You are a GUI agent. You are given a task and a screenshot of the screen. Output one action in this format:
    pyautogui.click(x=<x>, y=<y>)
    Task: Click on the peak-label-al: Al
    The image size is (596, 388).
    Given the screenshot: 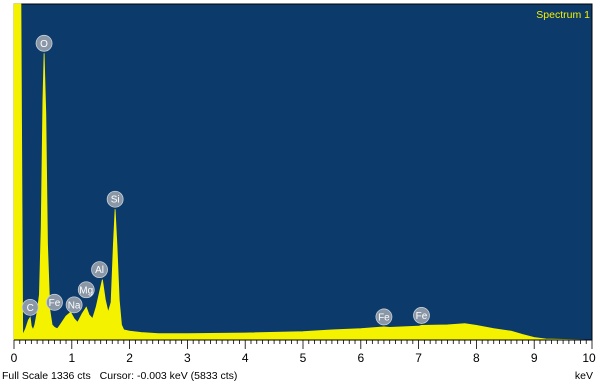 What is the action you would take?
    pyautogui.click(x=99, y=270)
    